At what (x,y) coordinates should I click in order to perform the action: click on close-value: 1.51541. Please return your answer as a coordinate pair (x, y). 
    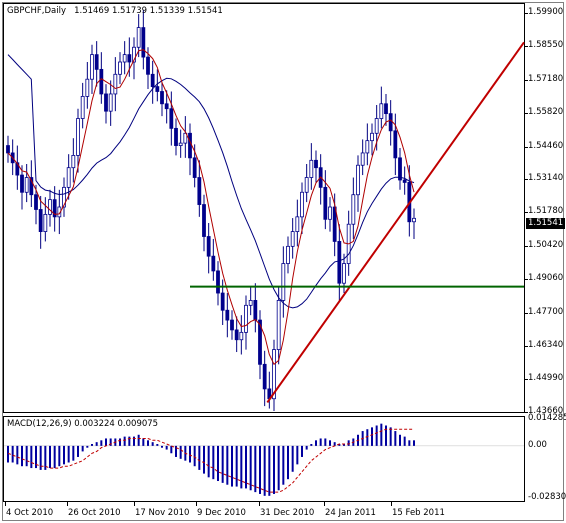
    Looking at the image, I should click on (205, 11).